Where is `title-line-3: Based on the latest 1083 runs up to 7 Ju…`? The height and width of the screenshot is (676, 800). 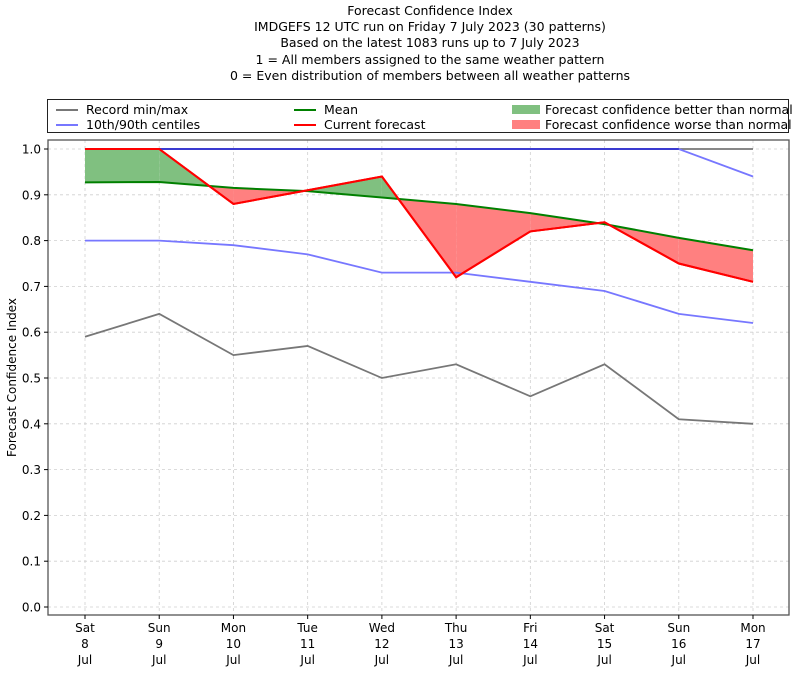
title-line-3: Based on the latest 1083 runs up to 7 Ju… is located at coordinates (430, 43).